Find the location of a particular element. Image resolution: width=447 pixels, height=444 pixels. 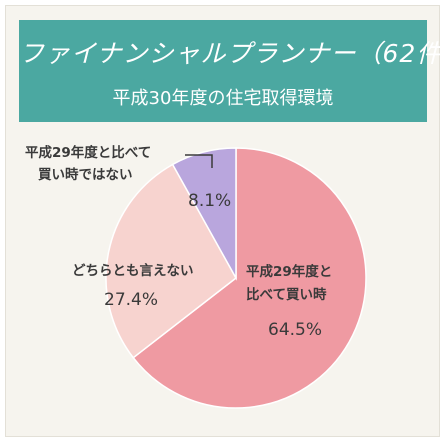

slice-label-line: どちらとも言えない is located at coordinates (133, 270).